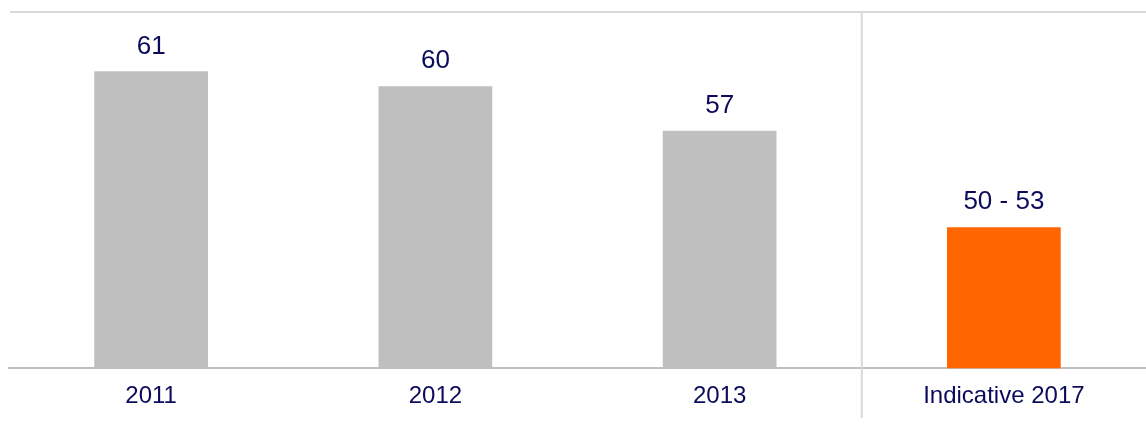 The height and width of the screenshot is (425, 1146). I want to click on x-tick-label: 2012, so click(435, 395).